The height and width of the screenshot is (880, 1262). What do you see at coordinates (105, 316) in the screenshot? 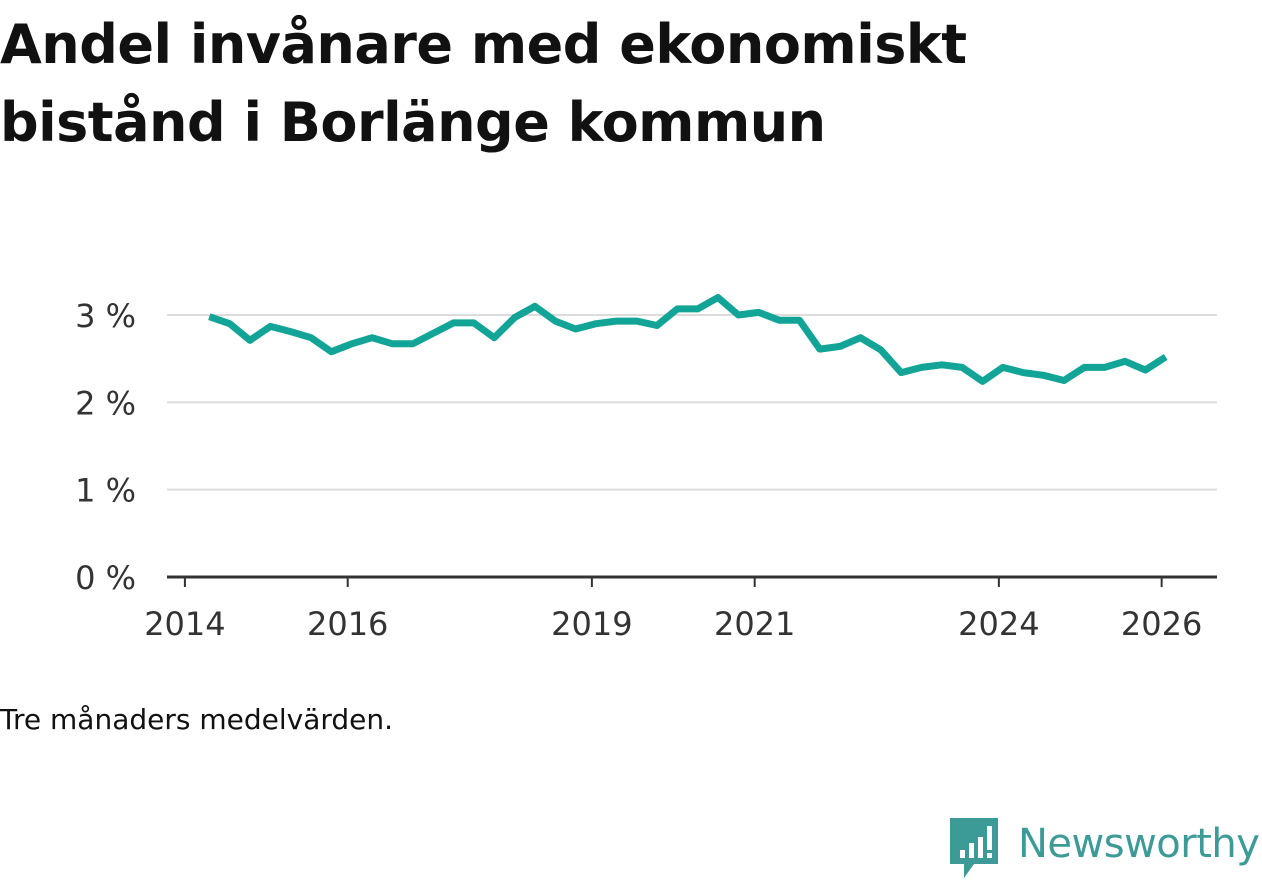
I see `y-tick-label: 3 %` at bounding box center [105, 316].